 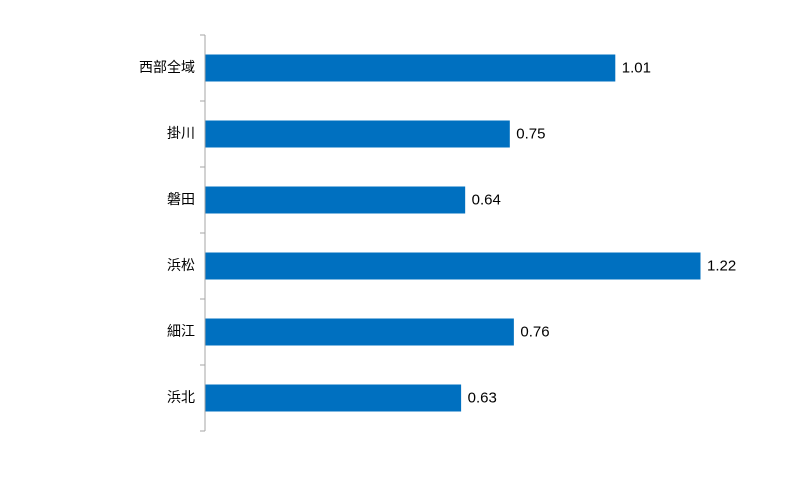 I want to click on category-label: 掛川, so click(x=181, y=134).